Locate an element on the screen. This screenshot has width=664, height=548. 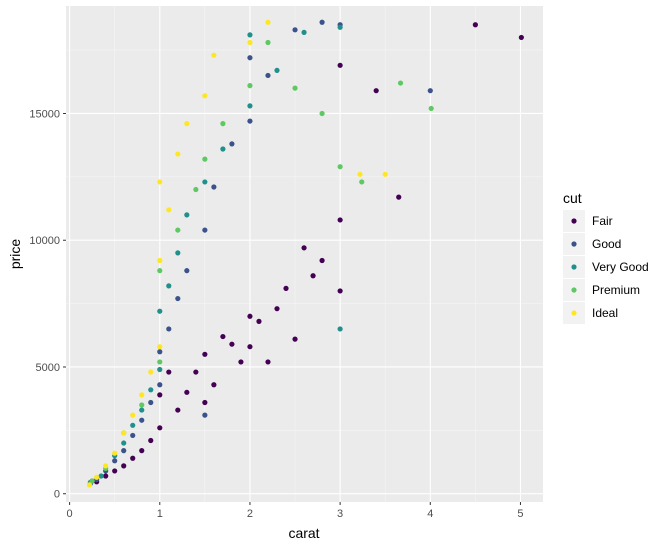
legend-swatch-good is located at coordinates (574, 244).